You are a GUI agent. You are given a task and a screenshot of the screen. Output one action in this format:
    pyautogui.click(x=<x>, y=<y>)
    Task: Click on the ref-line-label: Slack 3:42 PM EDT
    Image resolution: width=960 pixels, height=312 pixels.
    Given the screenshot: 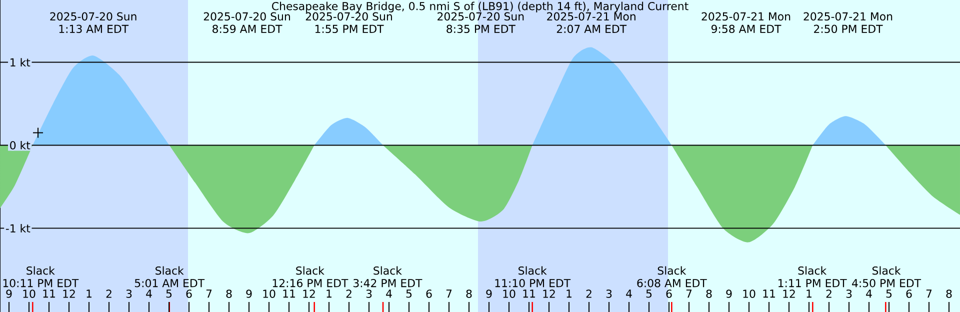 What is the action you would take?
    pyautogui.click(x=388, y=277)
    